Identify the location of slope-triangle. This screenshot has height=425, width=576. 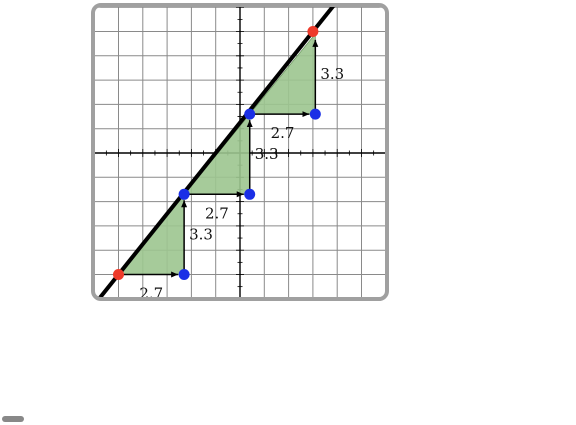
(282, 73).